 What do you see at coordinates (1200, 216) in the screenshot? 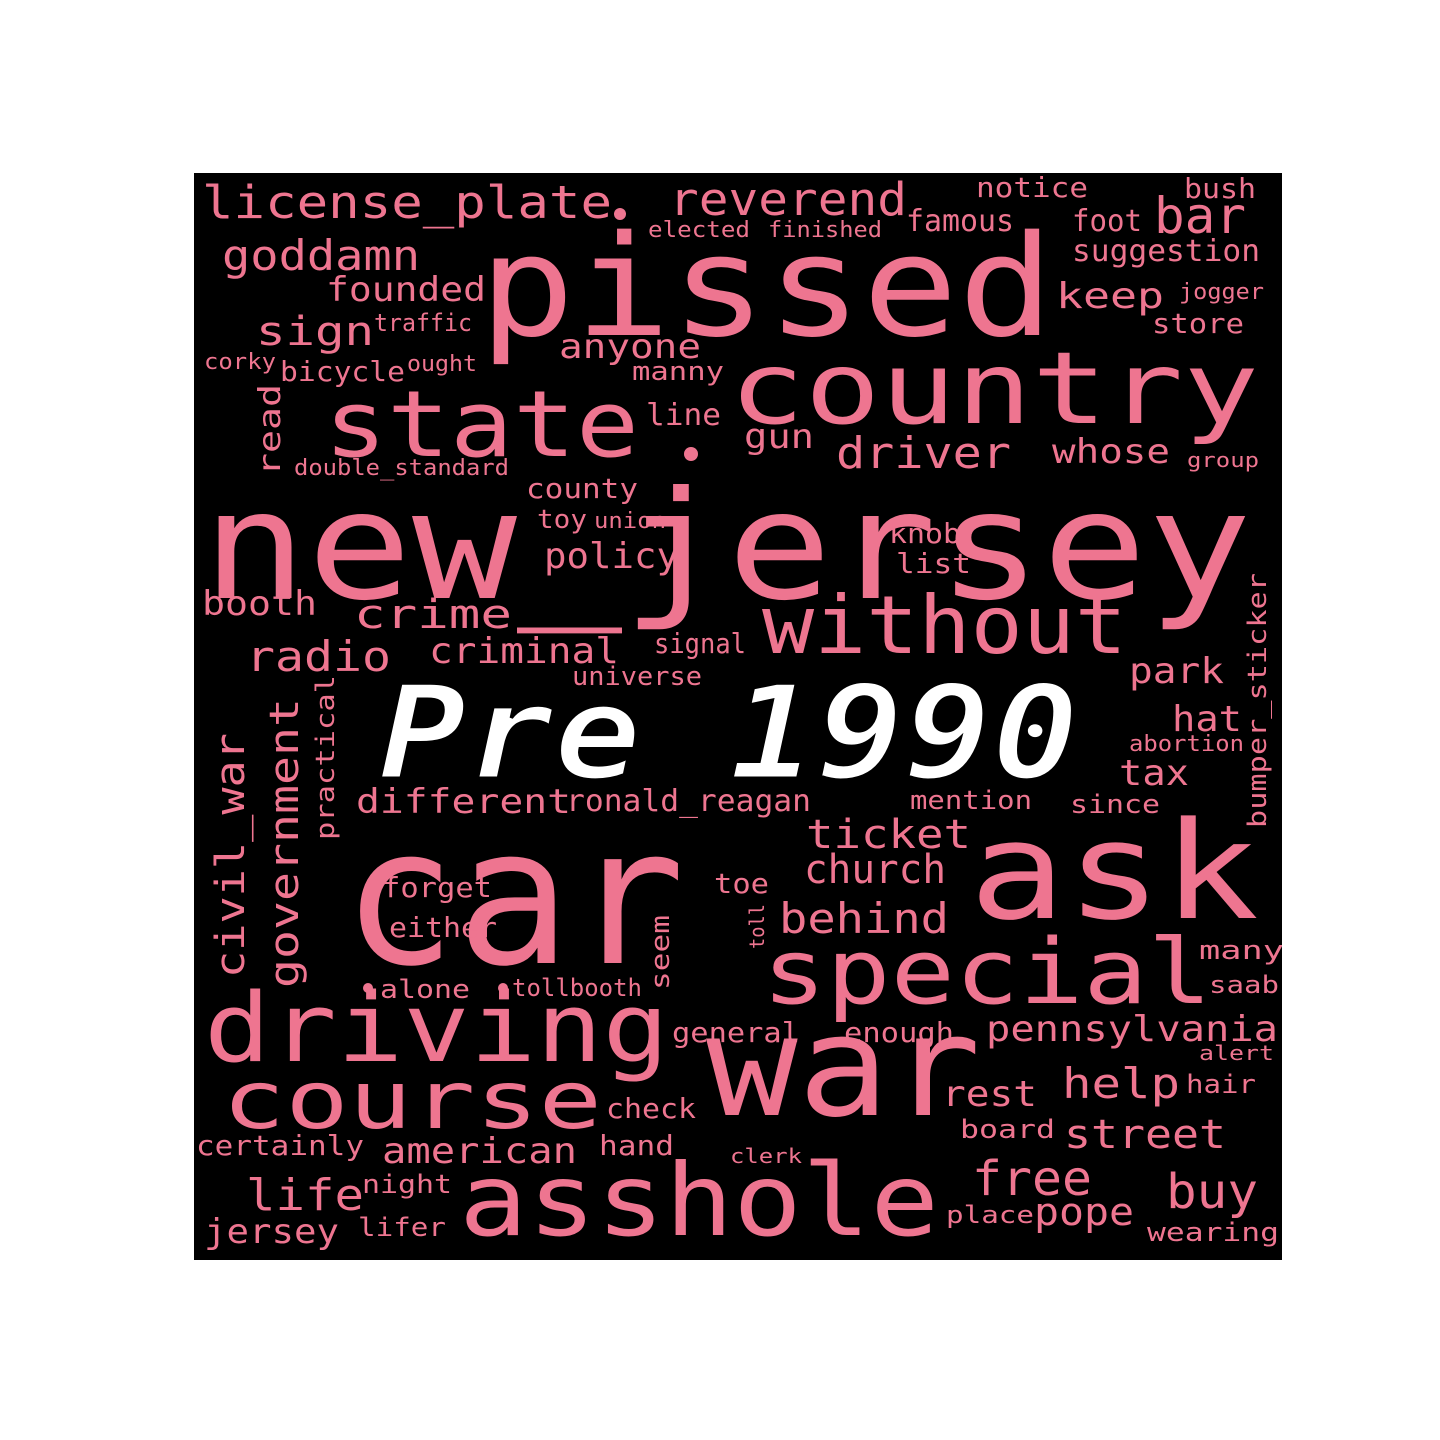
I see `word-bar: bar` at bounding box center [1200, 216].